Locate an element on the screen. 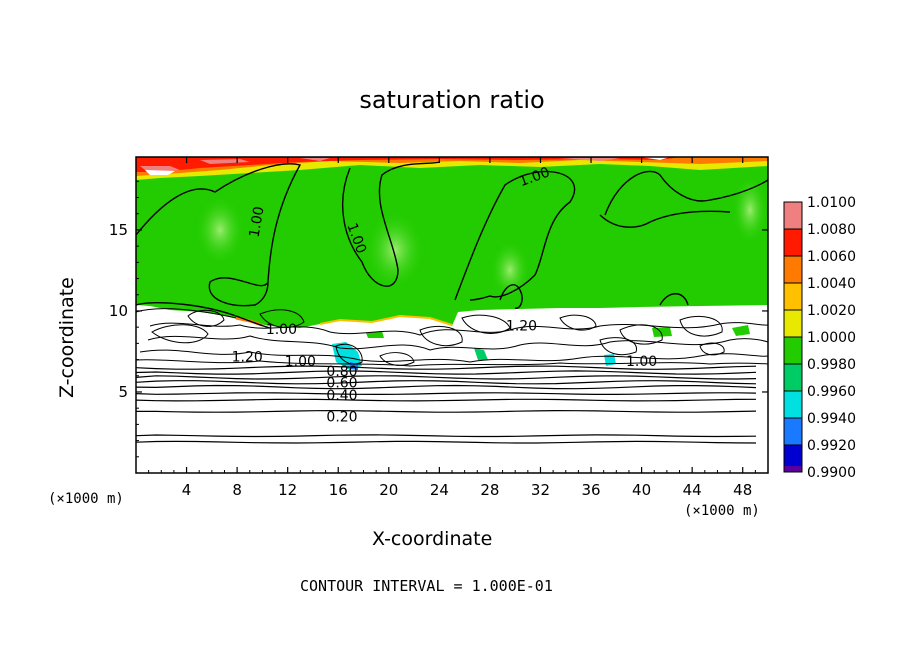 Image resolution: width=904 pixels, height=654 pixels. colorbar-label: 0.9980 is located at coordinates (831, 365).